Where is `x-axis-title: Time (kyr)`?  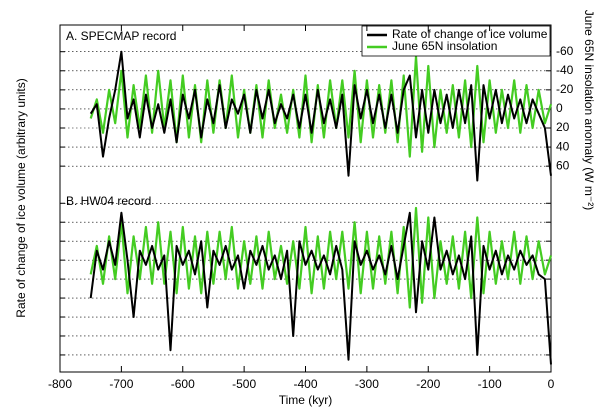 x-axis-title: Time (kyr) is located at coordinates (306, 400).